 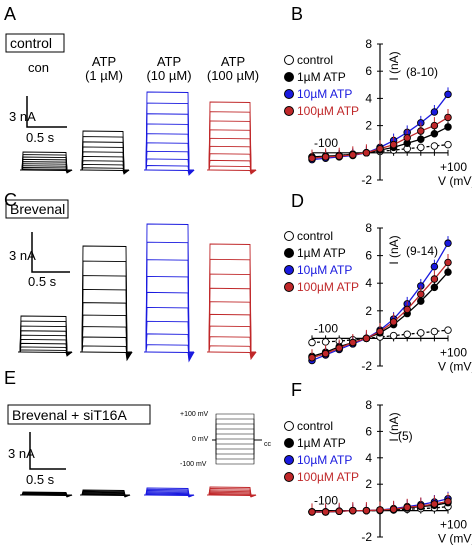 What do you see at coordinates (104, 75) in the screenshot?
I see `trace-label-atp1-conc: (1 µM)` at bounding box center [104, 75].